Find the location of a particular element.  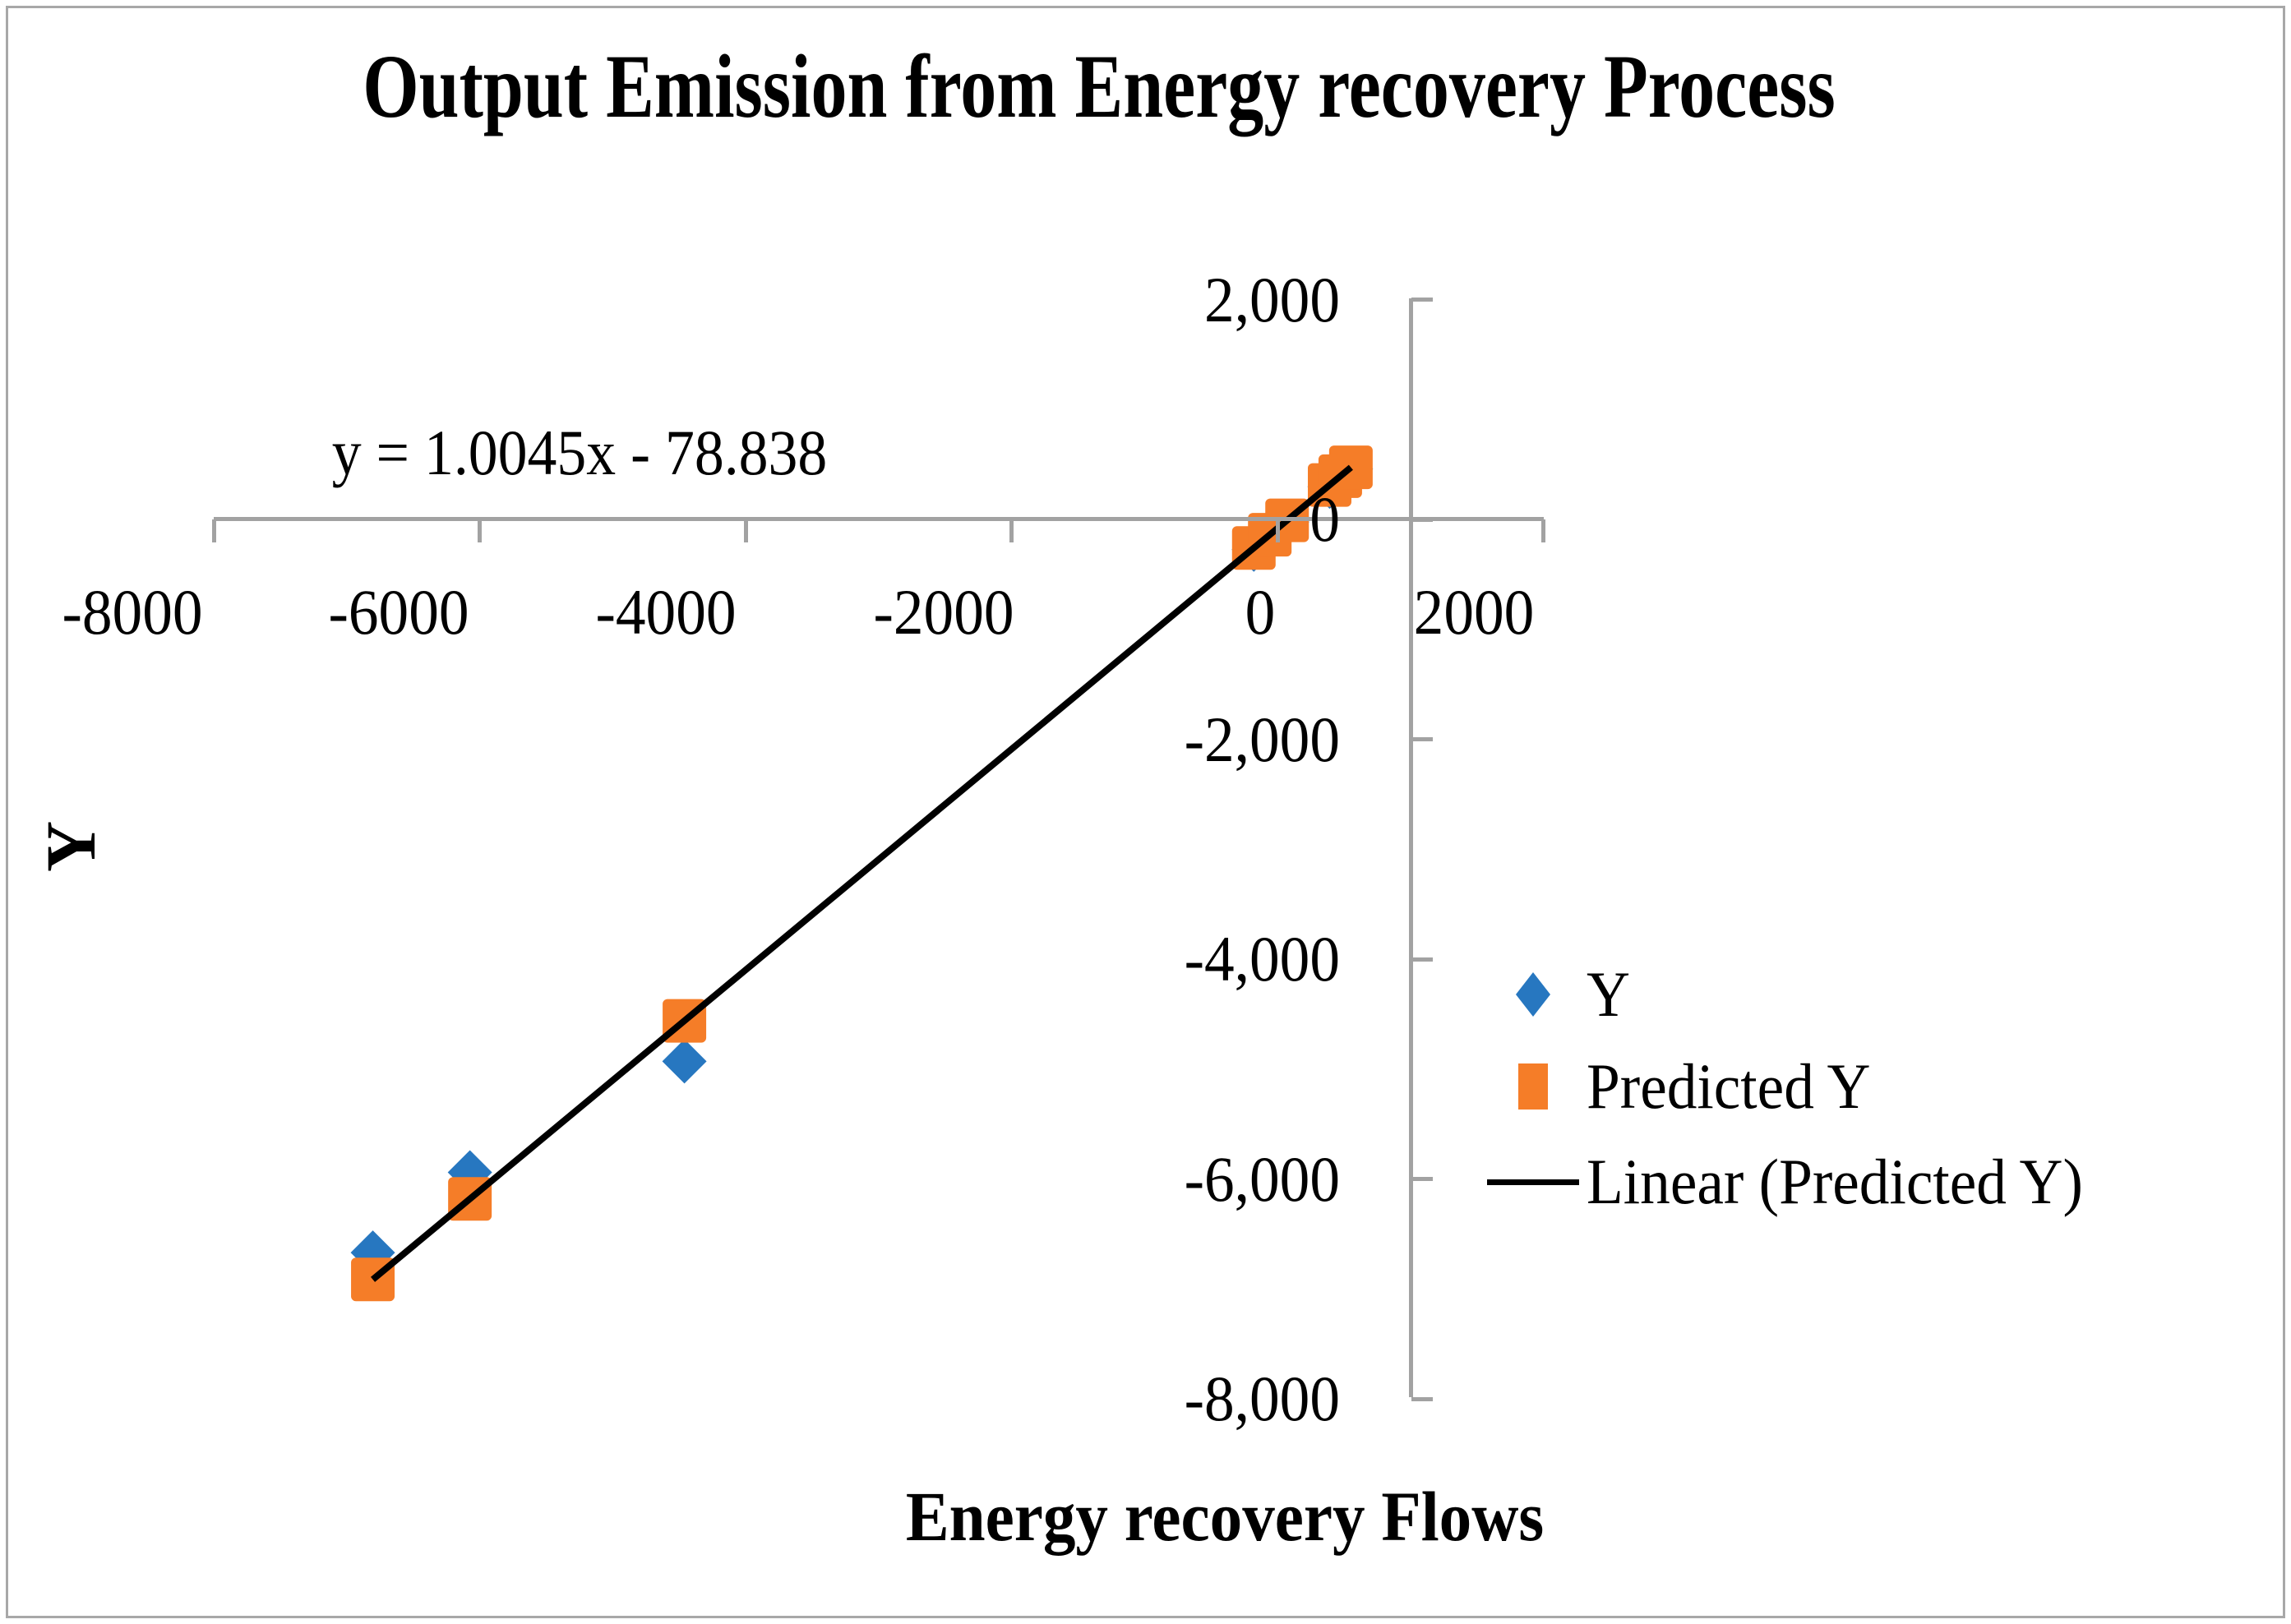

y-axis-line is located at coordinates (1411, 847).